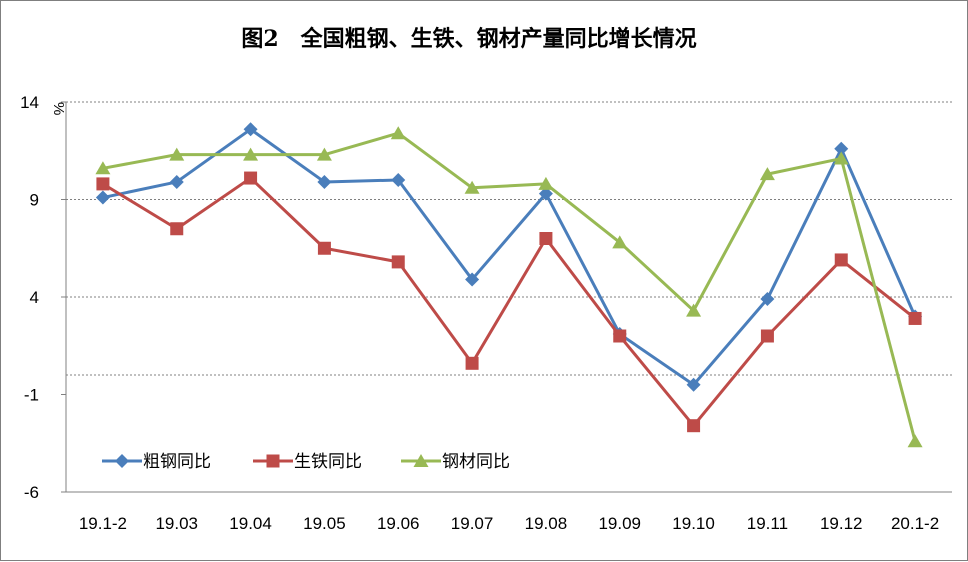  Describe the element at coordinates (103, 523) in the screenshot. I see `x-tick-label: 19.1-2` at that location.